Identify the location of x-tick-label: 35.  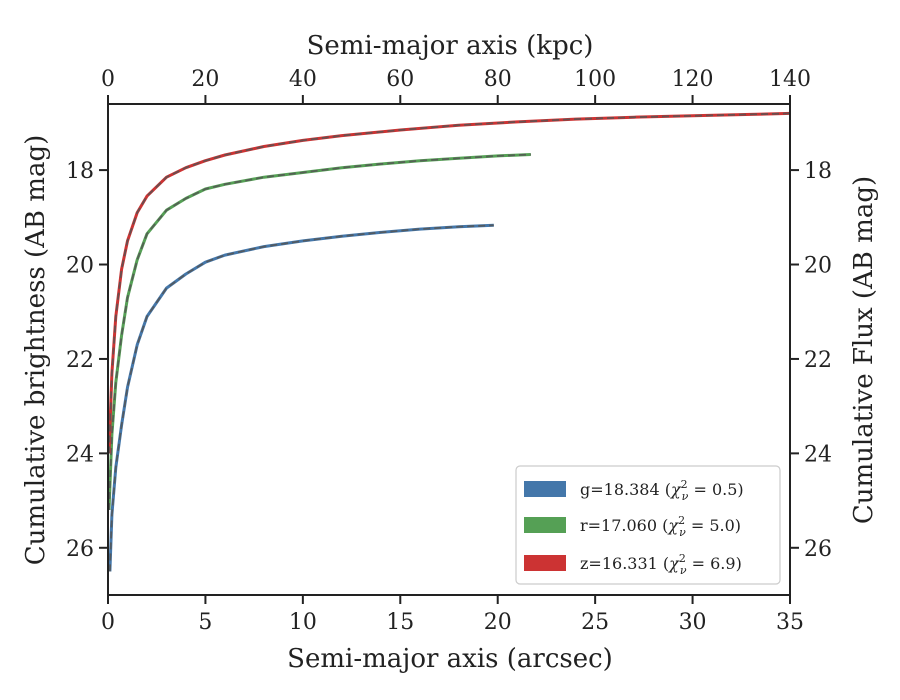
(790, 622).